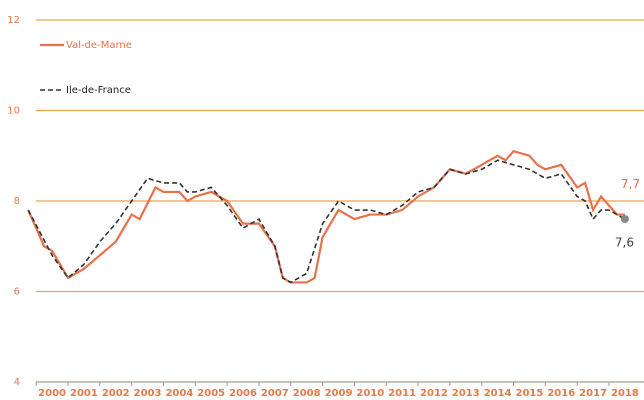  What do you see at coordinates (84, 393) in the screenshot?
I see `x-tick-label: 2001` at bounding box center [84, 393].